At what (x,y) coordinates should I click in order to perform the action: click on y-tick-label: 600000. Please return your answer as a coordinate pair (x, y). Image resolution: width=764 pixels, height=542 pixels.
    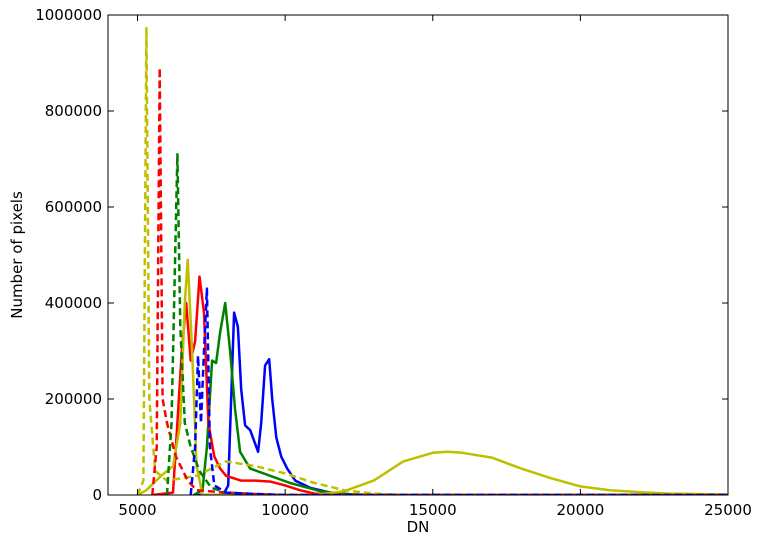
    Looking at the image, I should click on (73, 207).